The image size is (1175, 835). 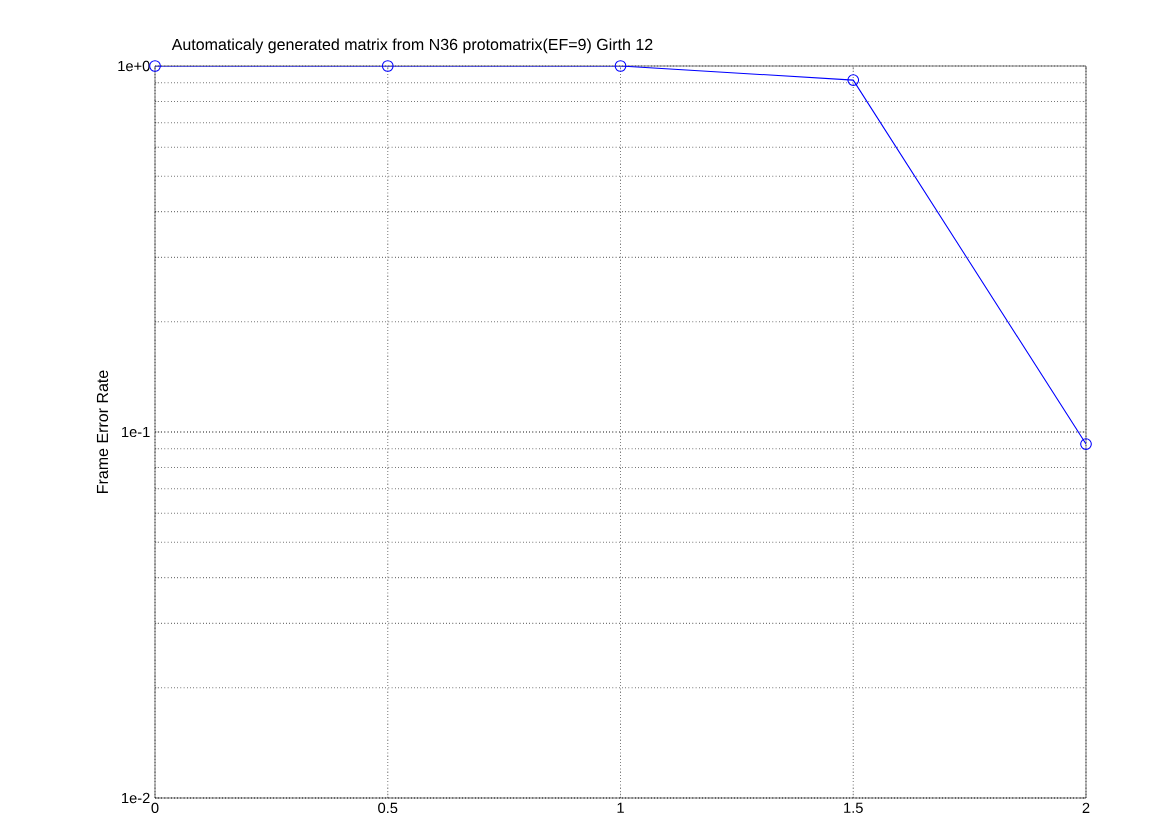 I want to click on y-tick-label: 1e+0, so click(x=134, y=66).